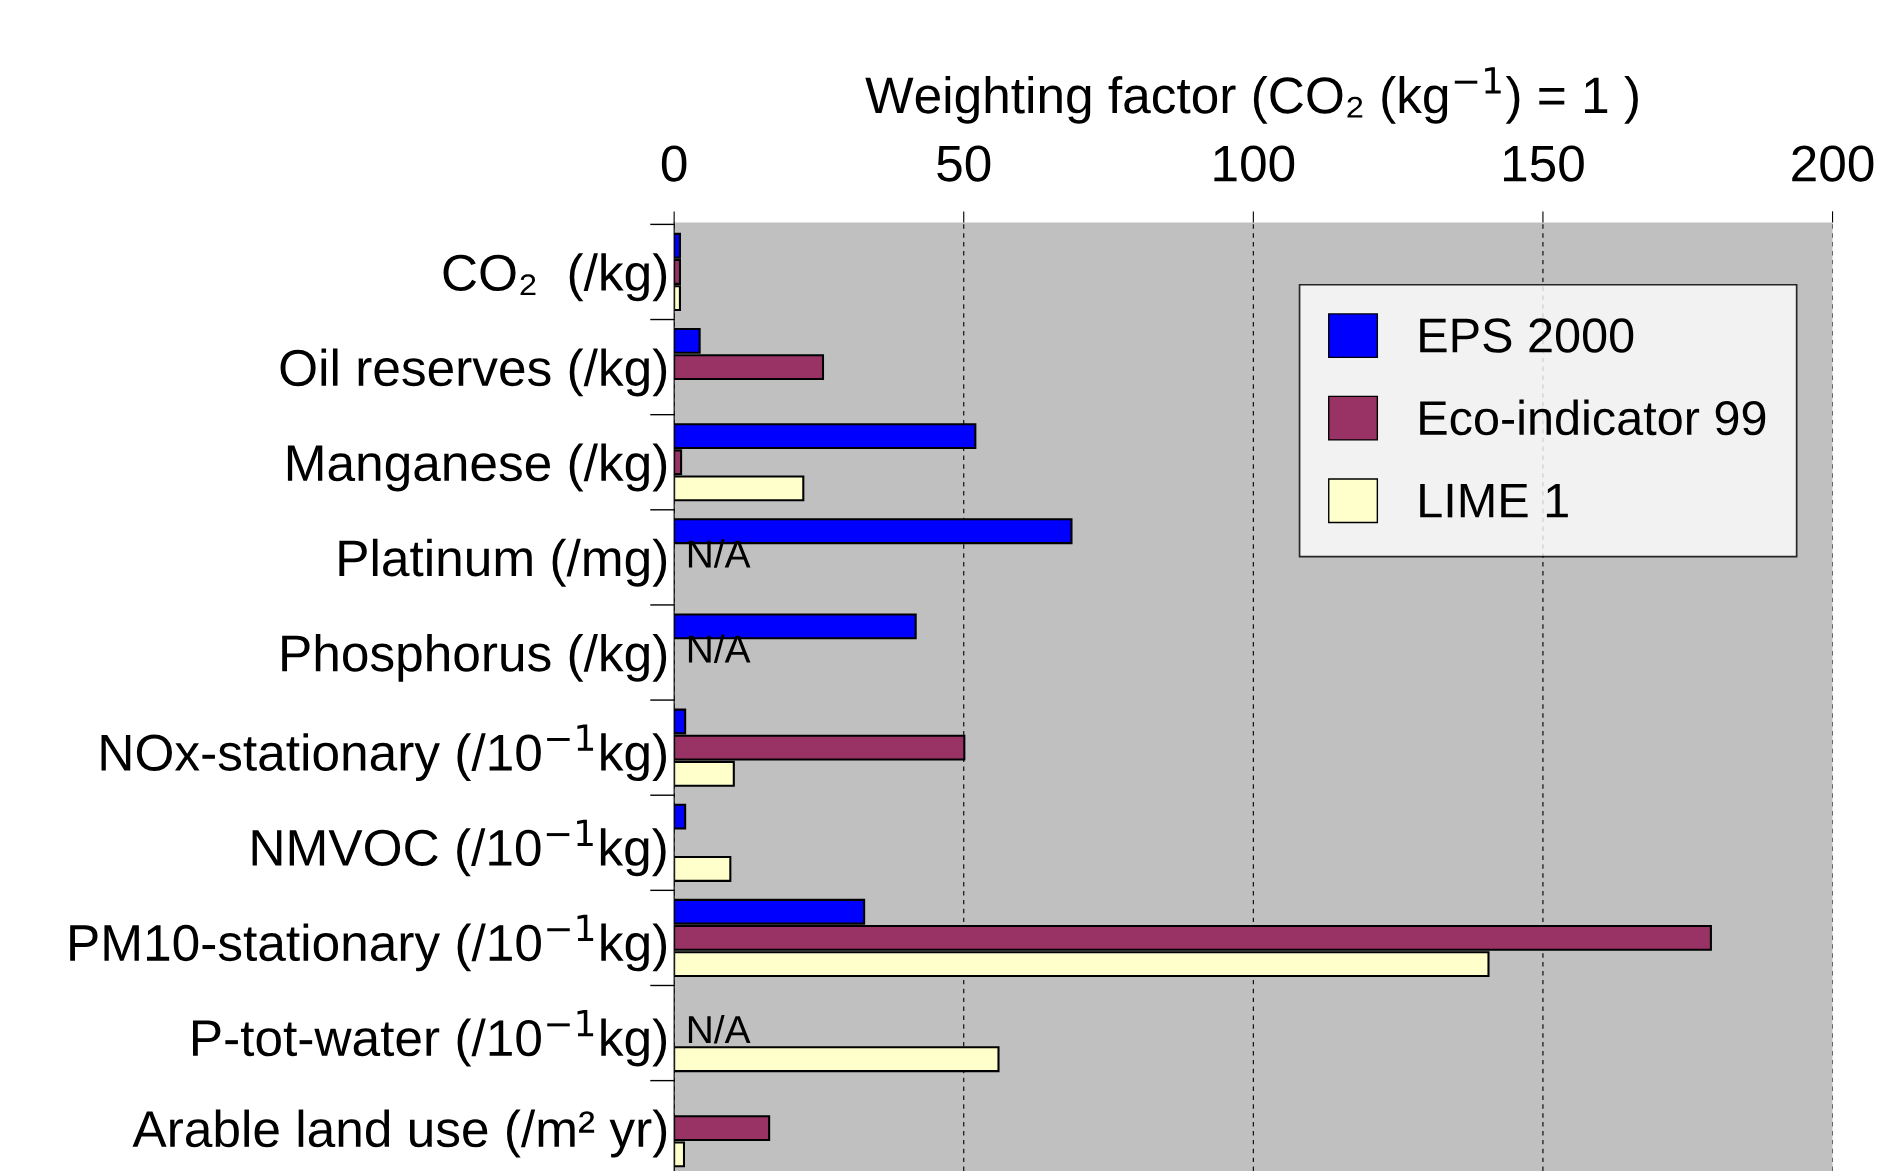  What do you see at coordinates (368, 943) in the screenshot?
I see `y-tick-label: PM10-stationary (/10$^{−1}$kg)` at bounding box center [368, 943].